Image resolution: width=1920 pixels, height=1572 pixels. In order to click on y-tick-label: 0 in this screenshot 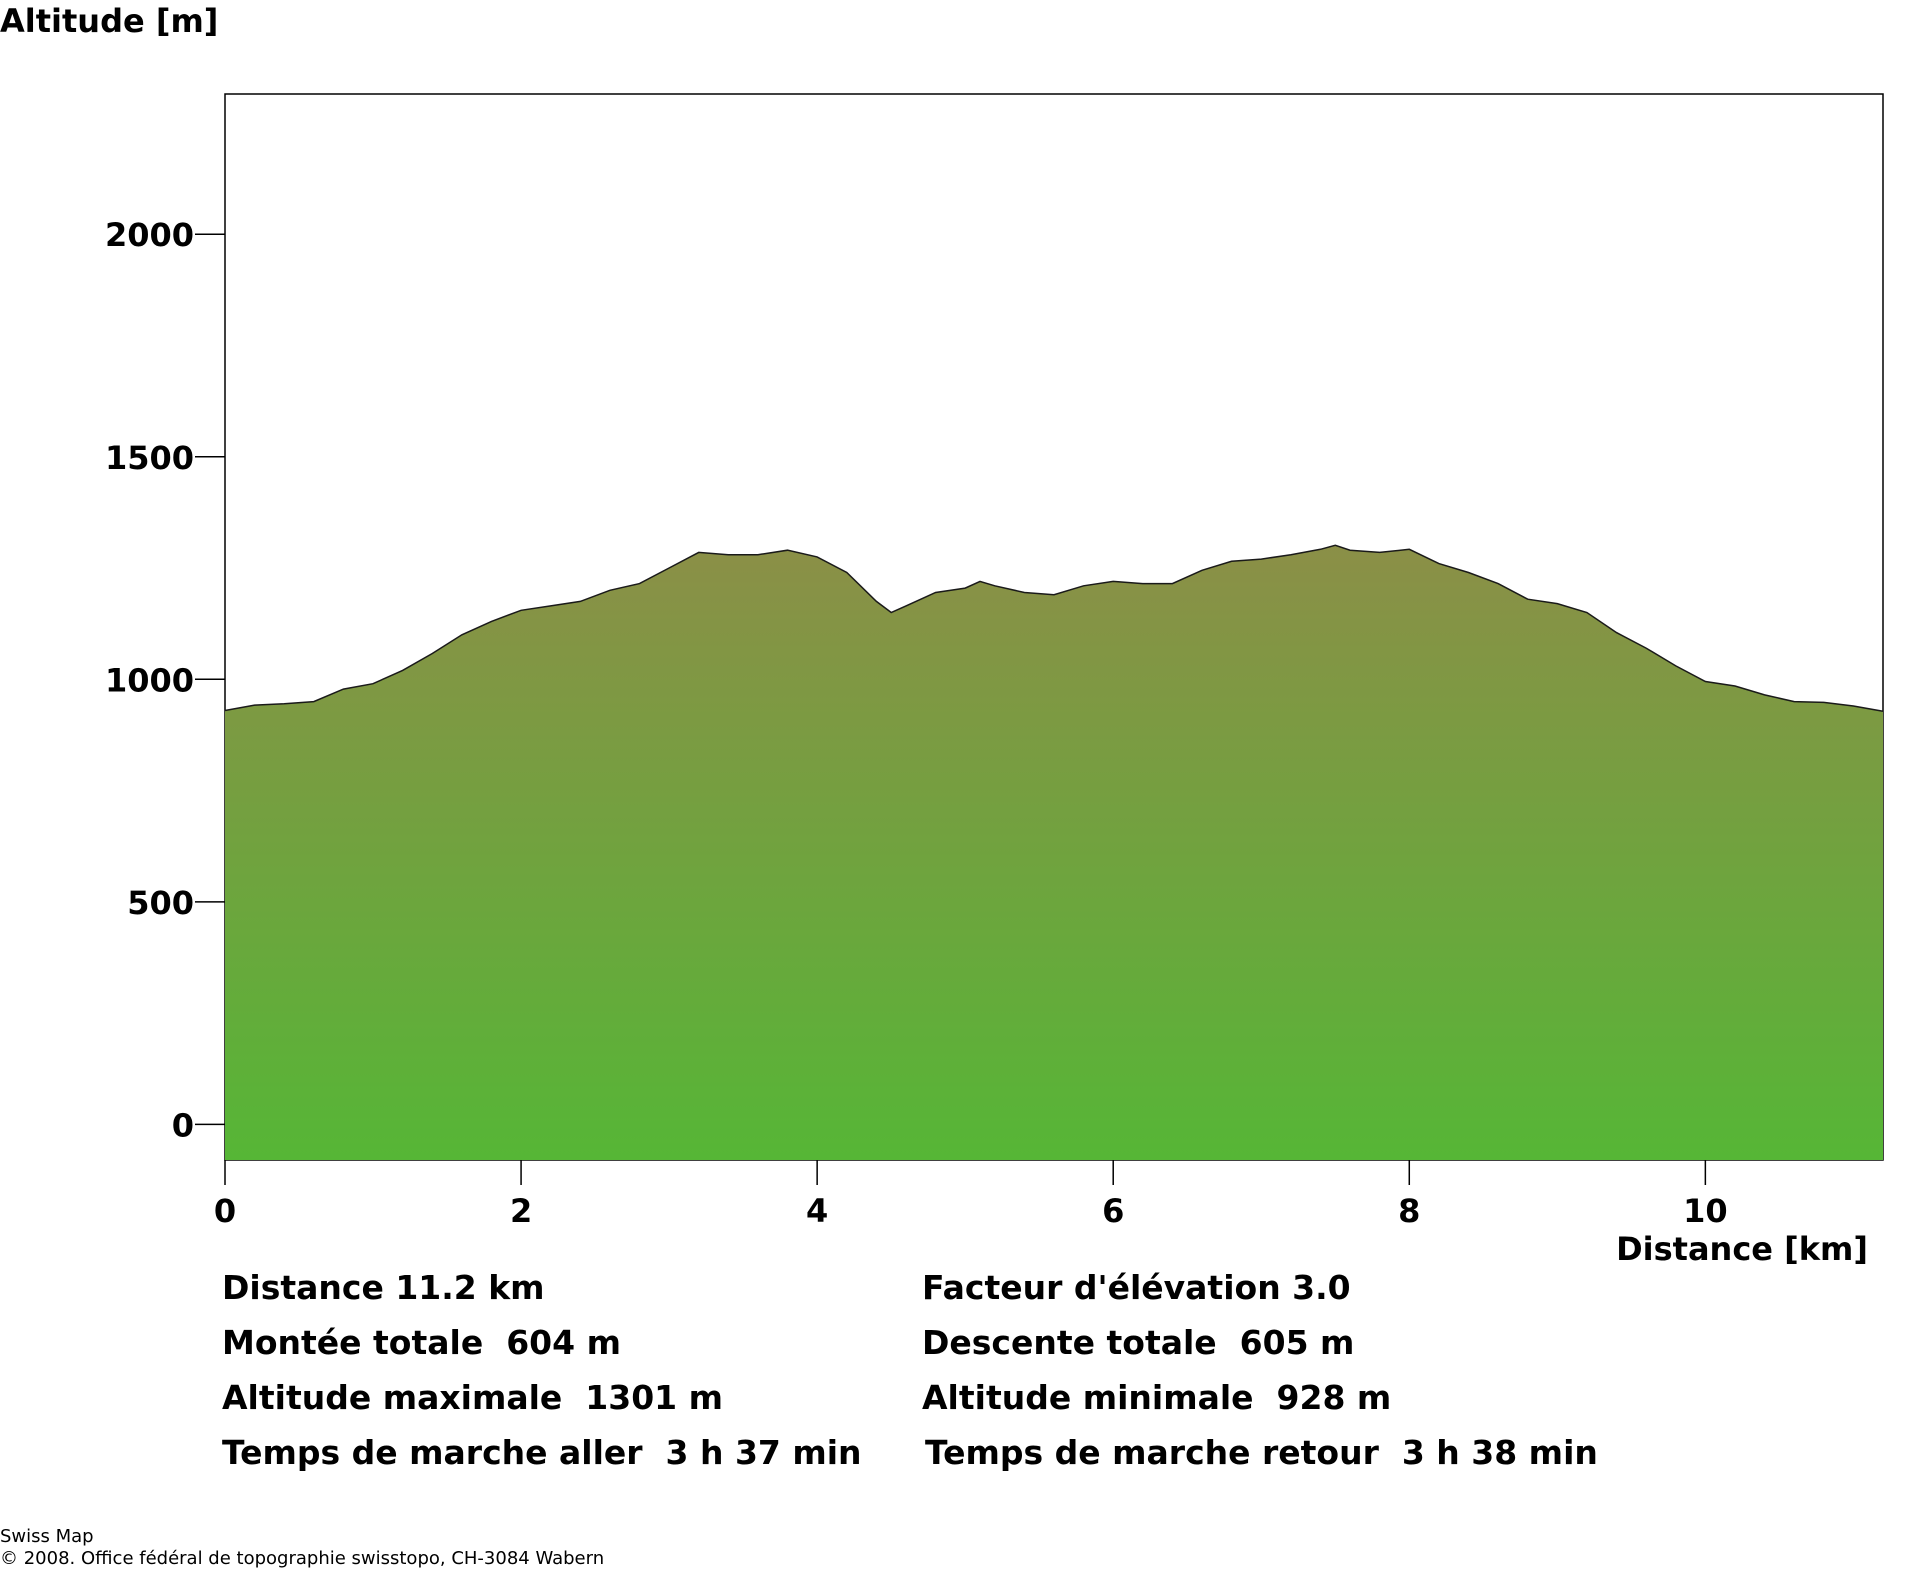, I will do `click(183, 1125)`.